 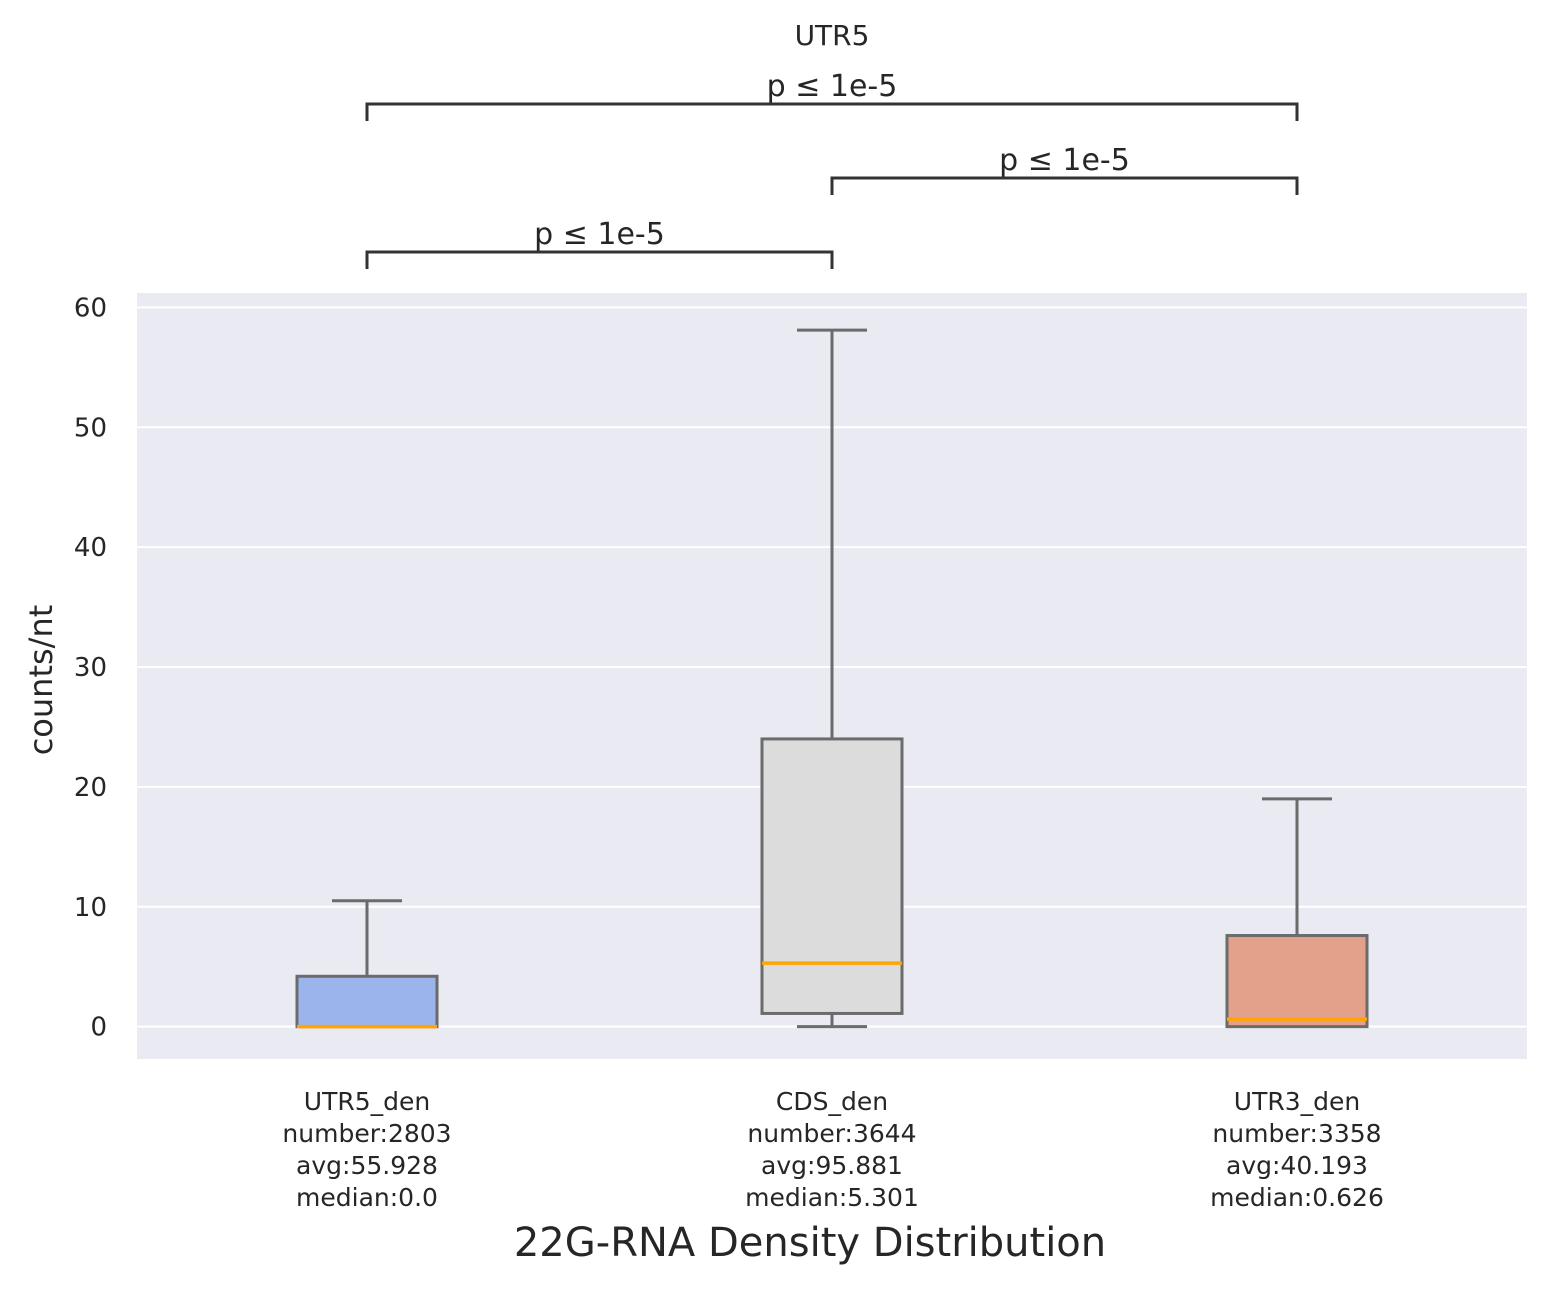 I want to click on x-tick-label: median:5.301, so click(x=832, y=1197).